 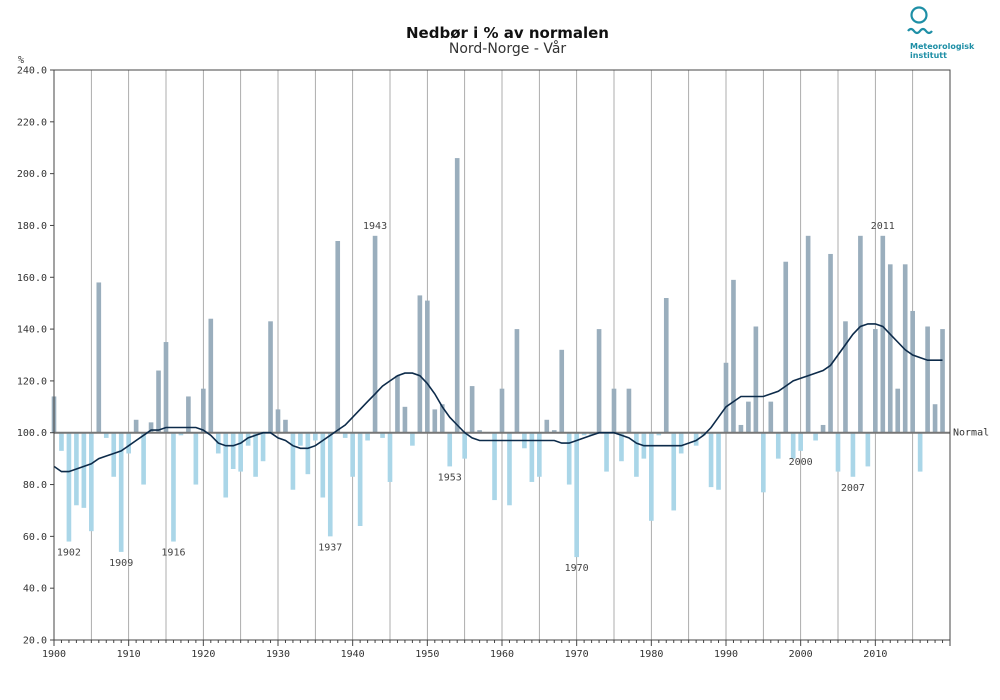 I want to click on bar-1913, so click(x=151, y=427).